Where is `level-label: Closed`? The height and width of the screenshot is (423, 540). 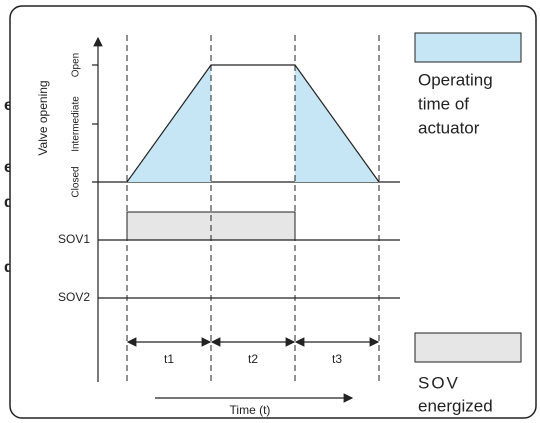
level-label: Closed is located at coordinates (76, 181).